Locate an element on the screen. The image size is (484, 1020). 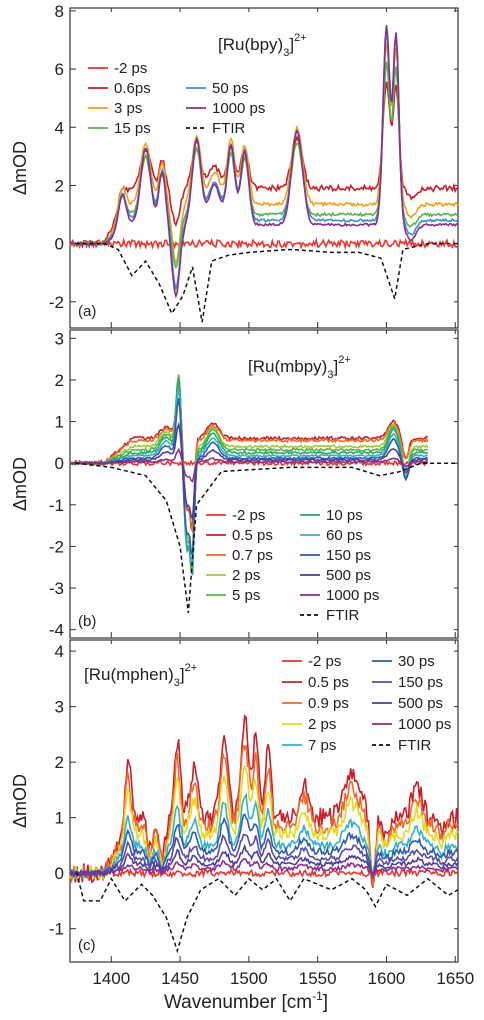
legend-label: 0.9 ps is located at coordinates (328, 703).